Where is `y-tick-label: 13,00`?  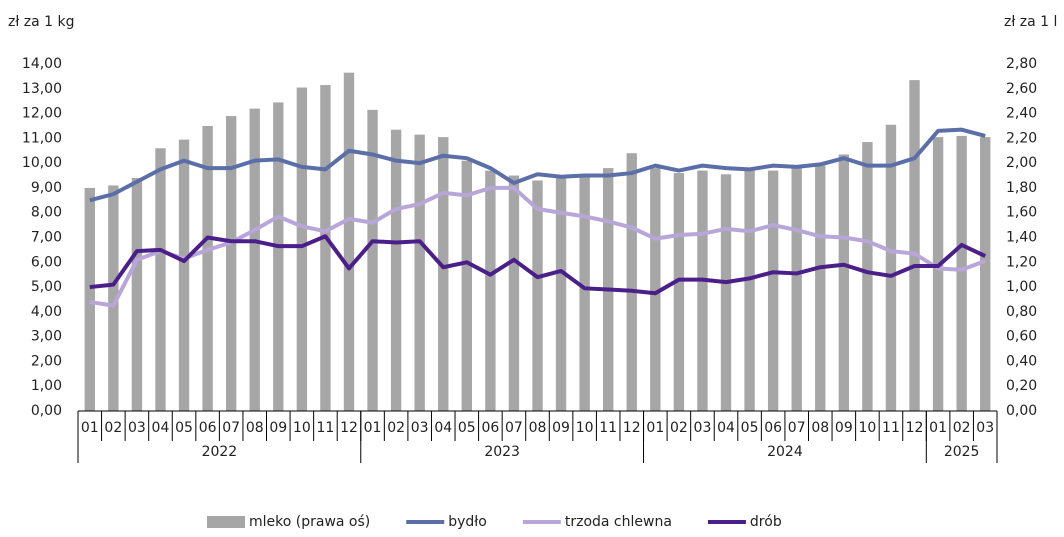
y-tick-label: 13,00 is located at coordinates (42, 89).